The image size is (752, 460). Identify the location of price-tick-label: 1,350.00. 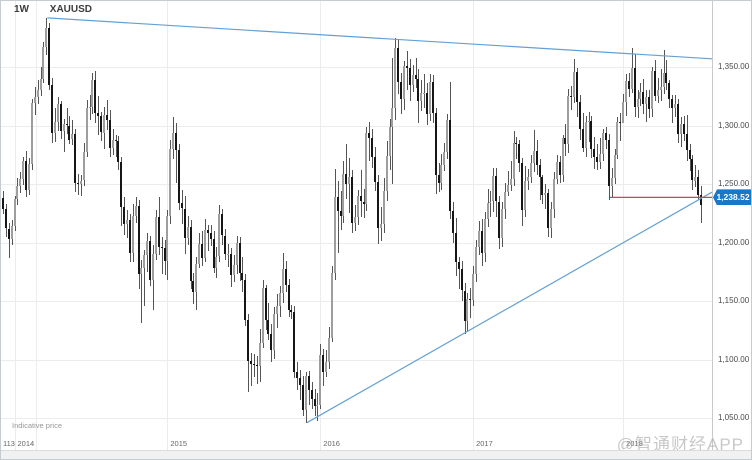
(734, 66).